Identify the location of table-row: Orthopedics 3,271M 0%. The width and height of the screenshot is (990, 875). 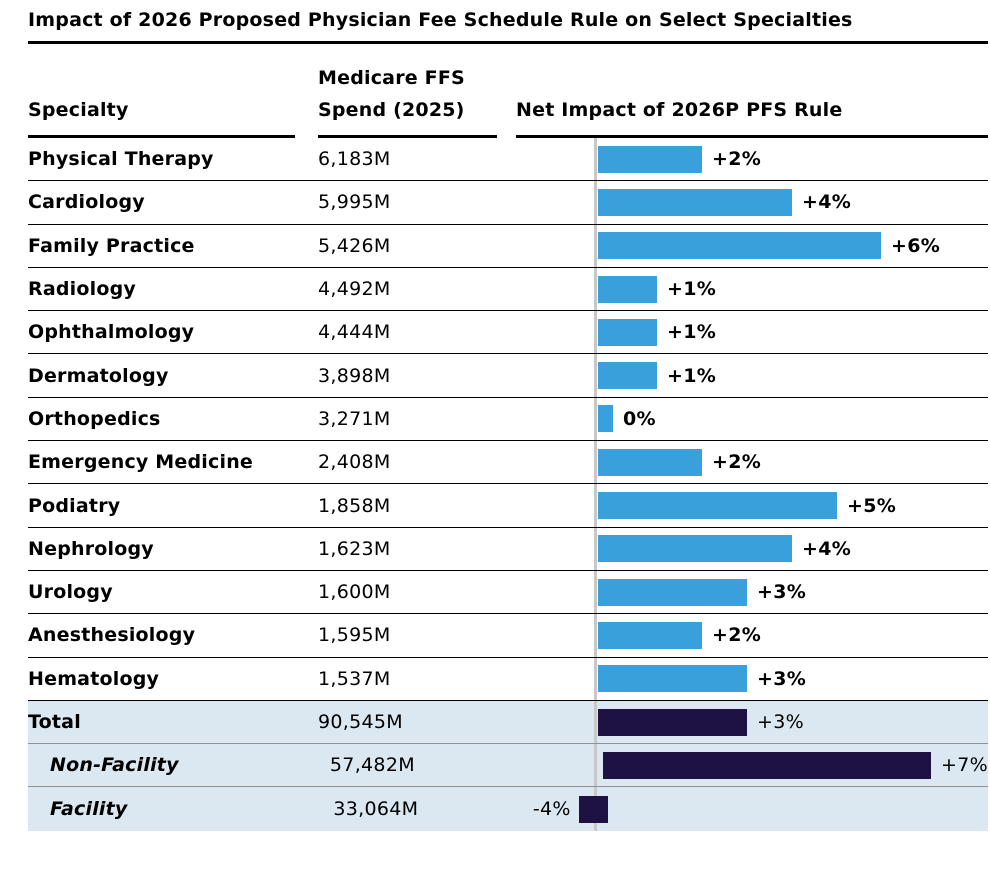
(508, 420).